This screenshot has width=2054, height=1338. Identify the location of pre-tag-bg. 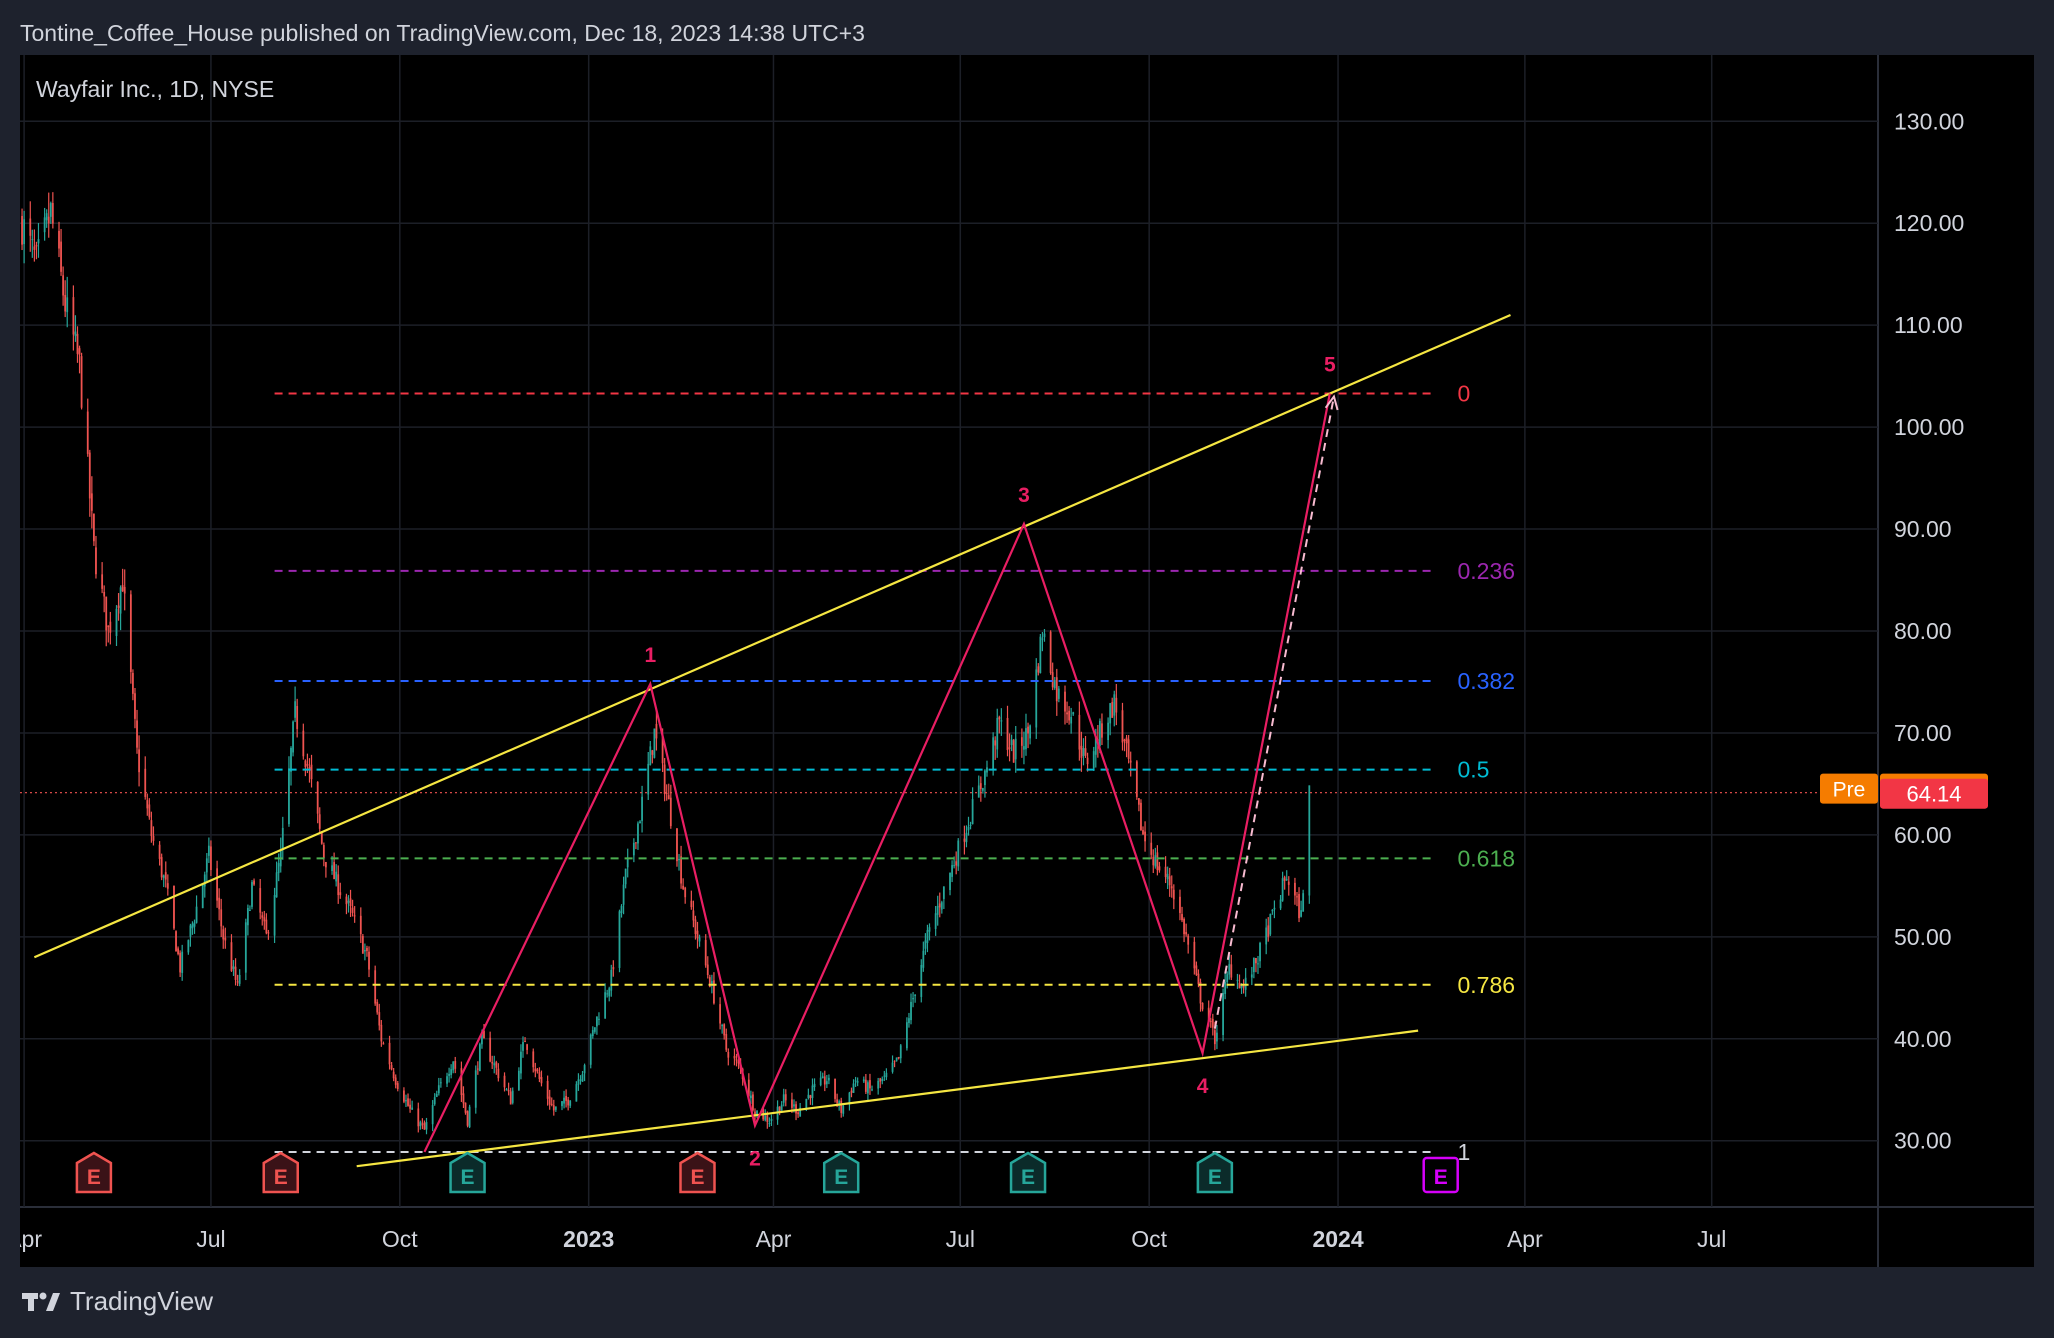
(1849, 788).